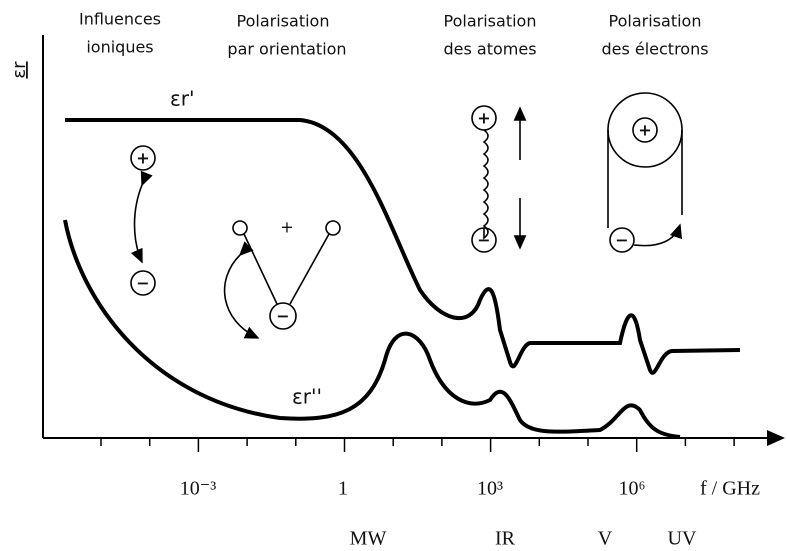  Describe the element at coordinates (343, 489) in the screenshot. I see `tick-label: 1` at that location.